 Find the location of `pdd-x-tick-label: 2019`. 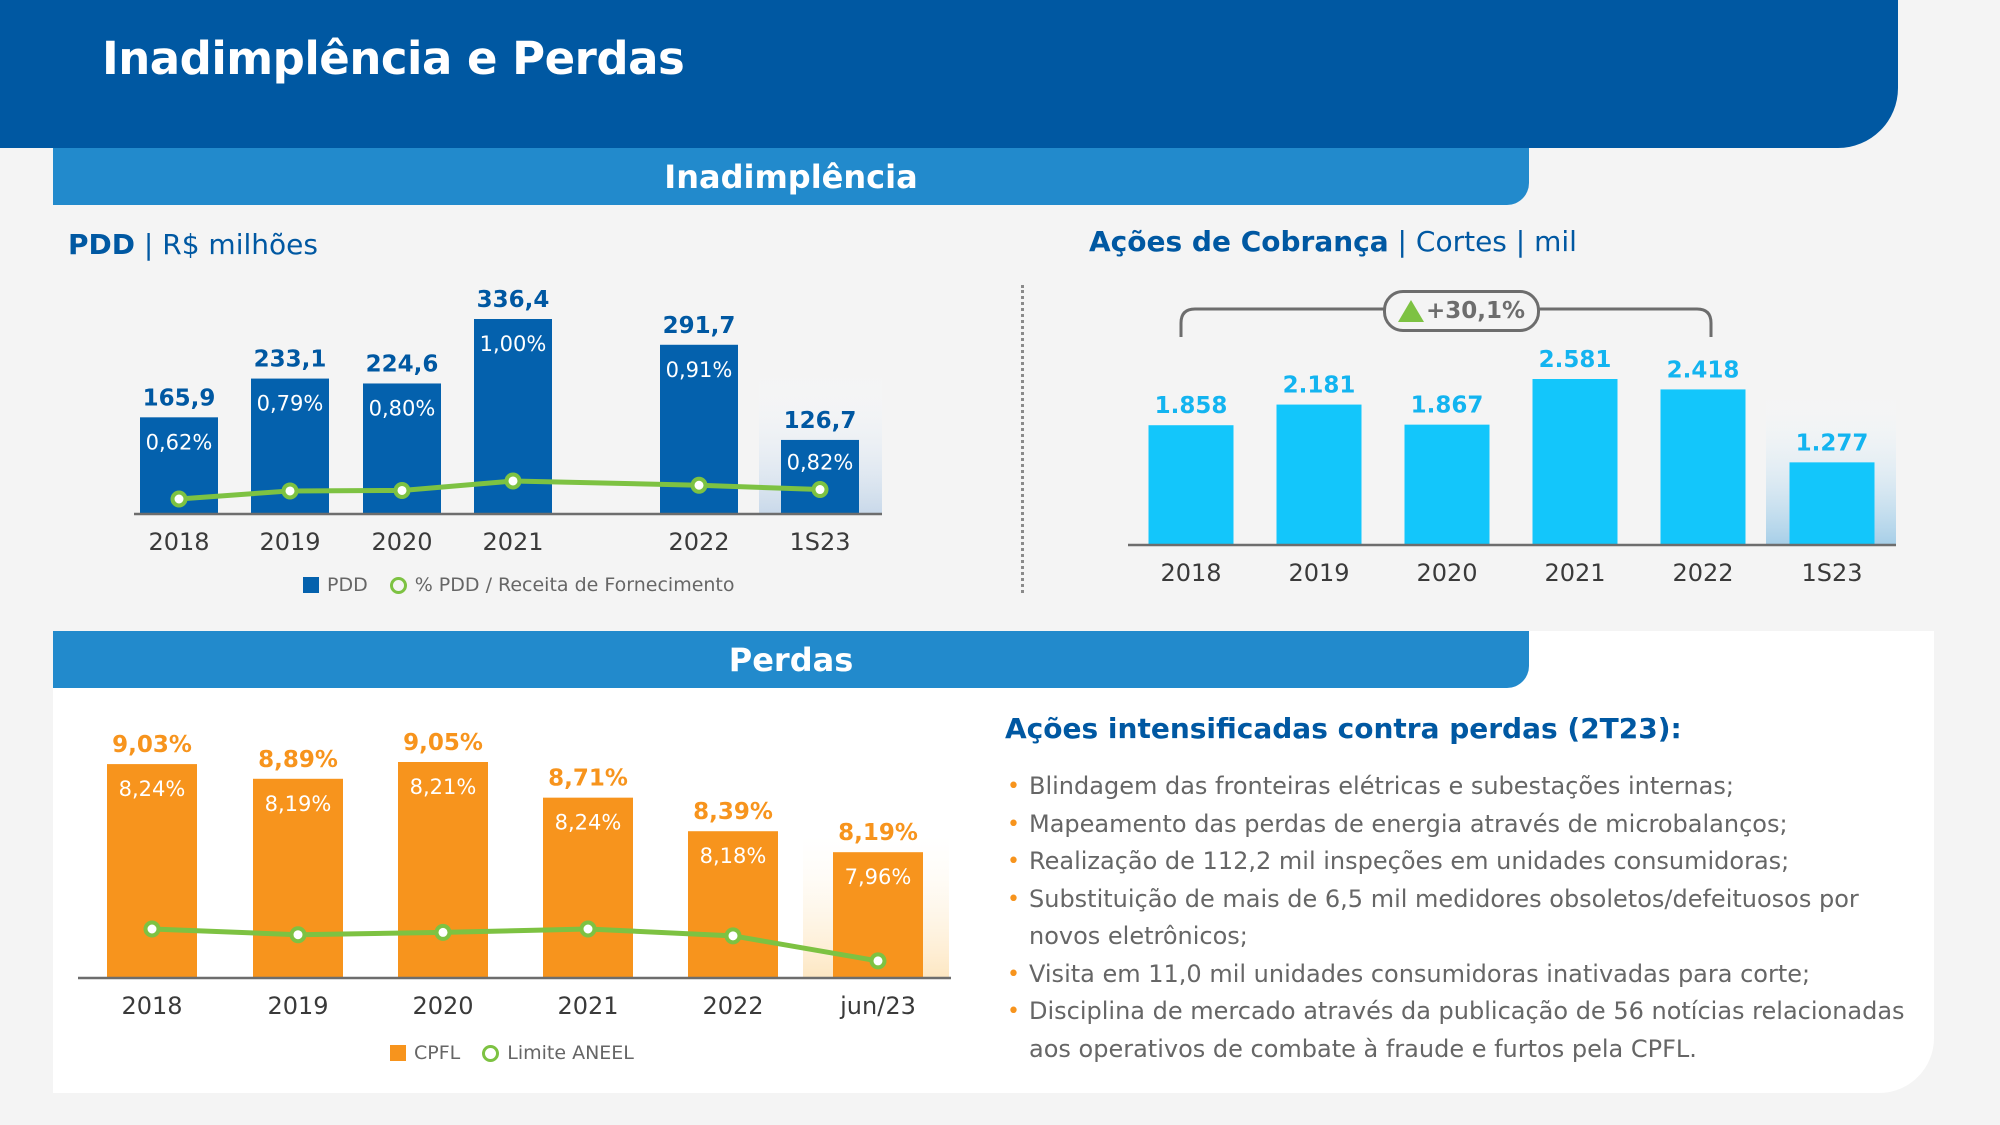

pdd-x-tick-label: 2019 is located at coordinates (289, 542).